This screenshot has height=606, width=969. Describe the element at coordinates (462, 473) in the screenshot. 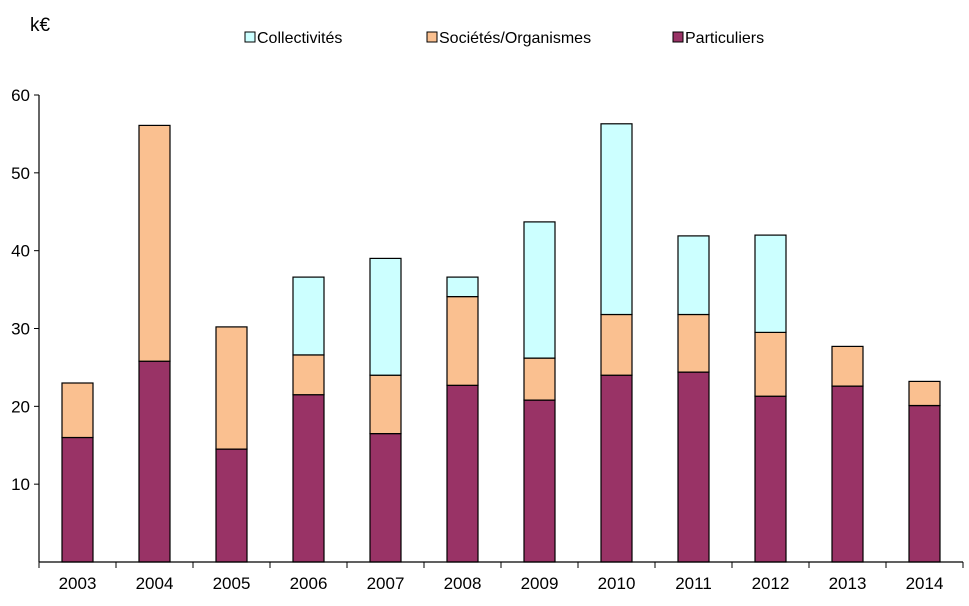

I see `bar-particuliers-2008` at that location.